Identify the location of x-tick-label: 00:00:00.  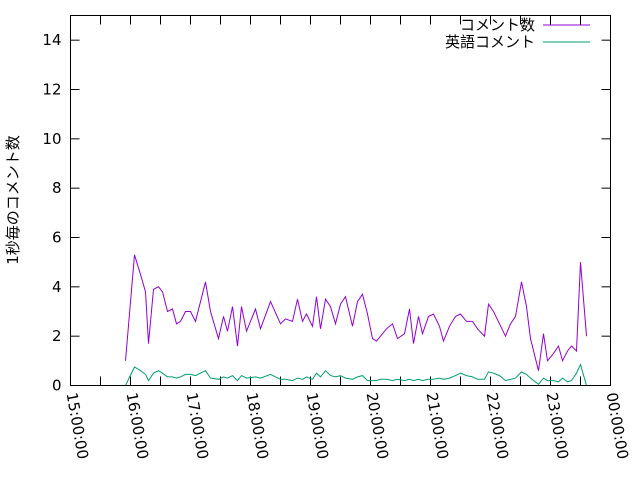
(617, 425).